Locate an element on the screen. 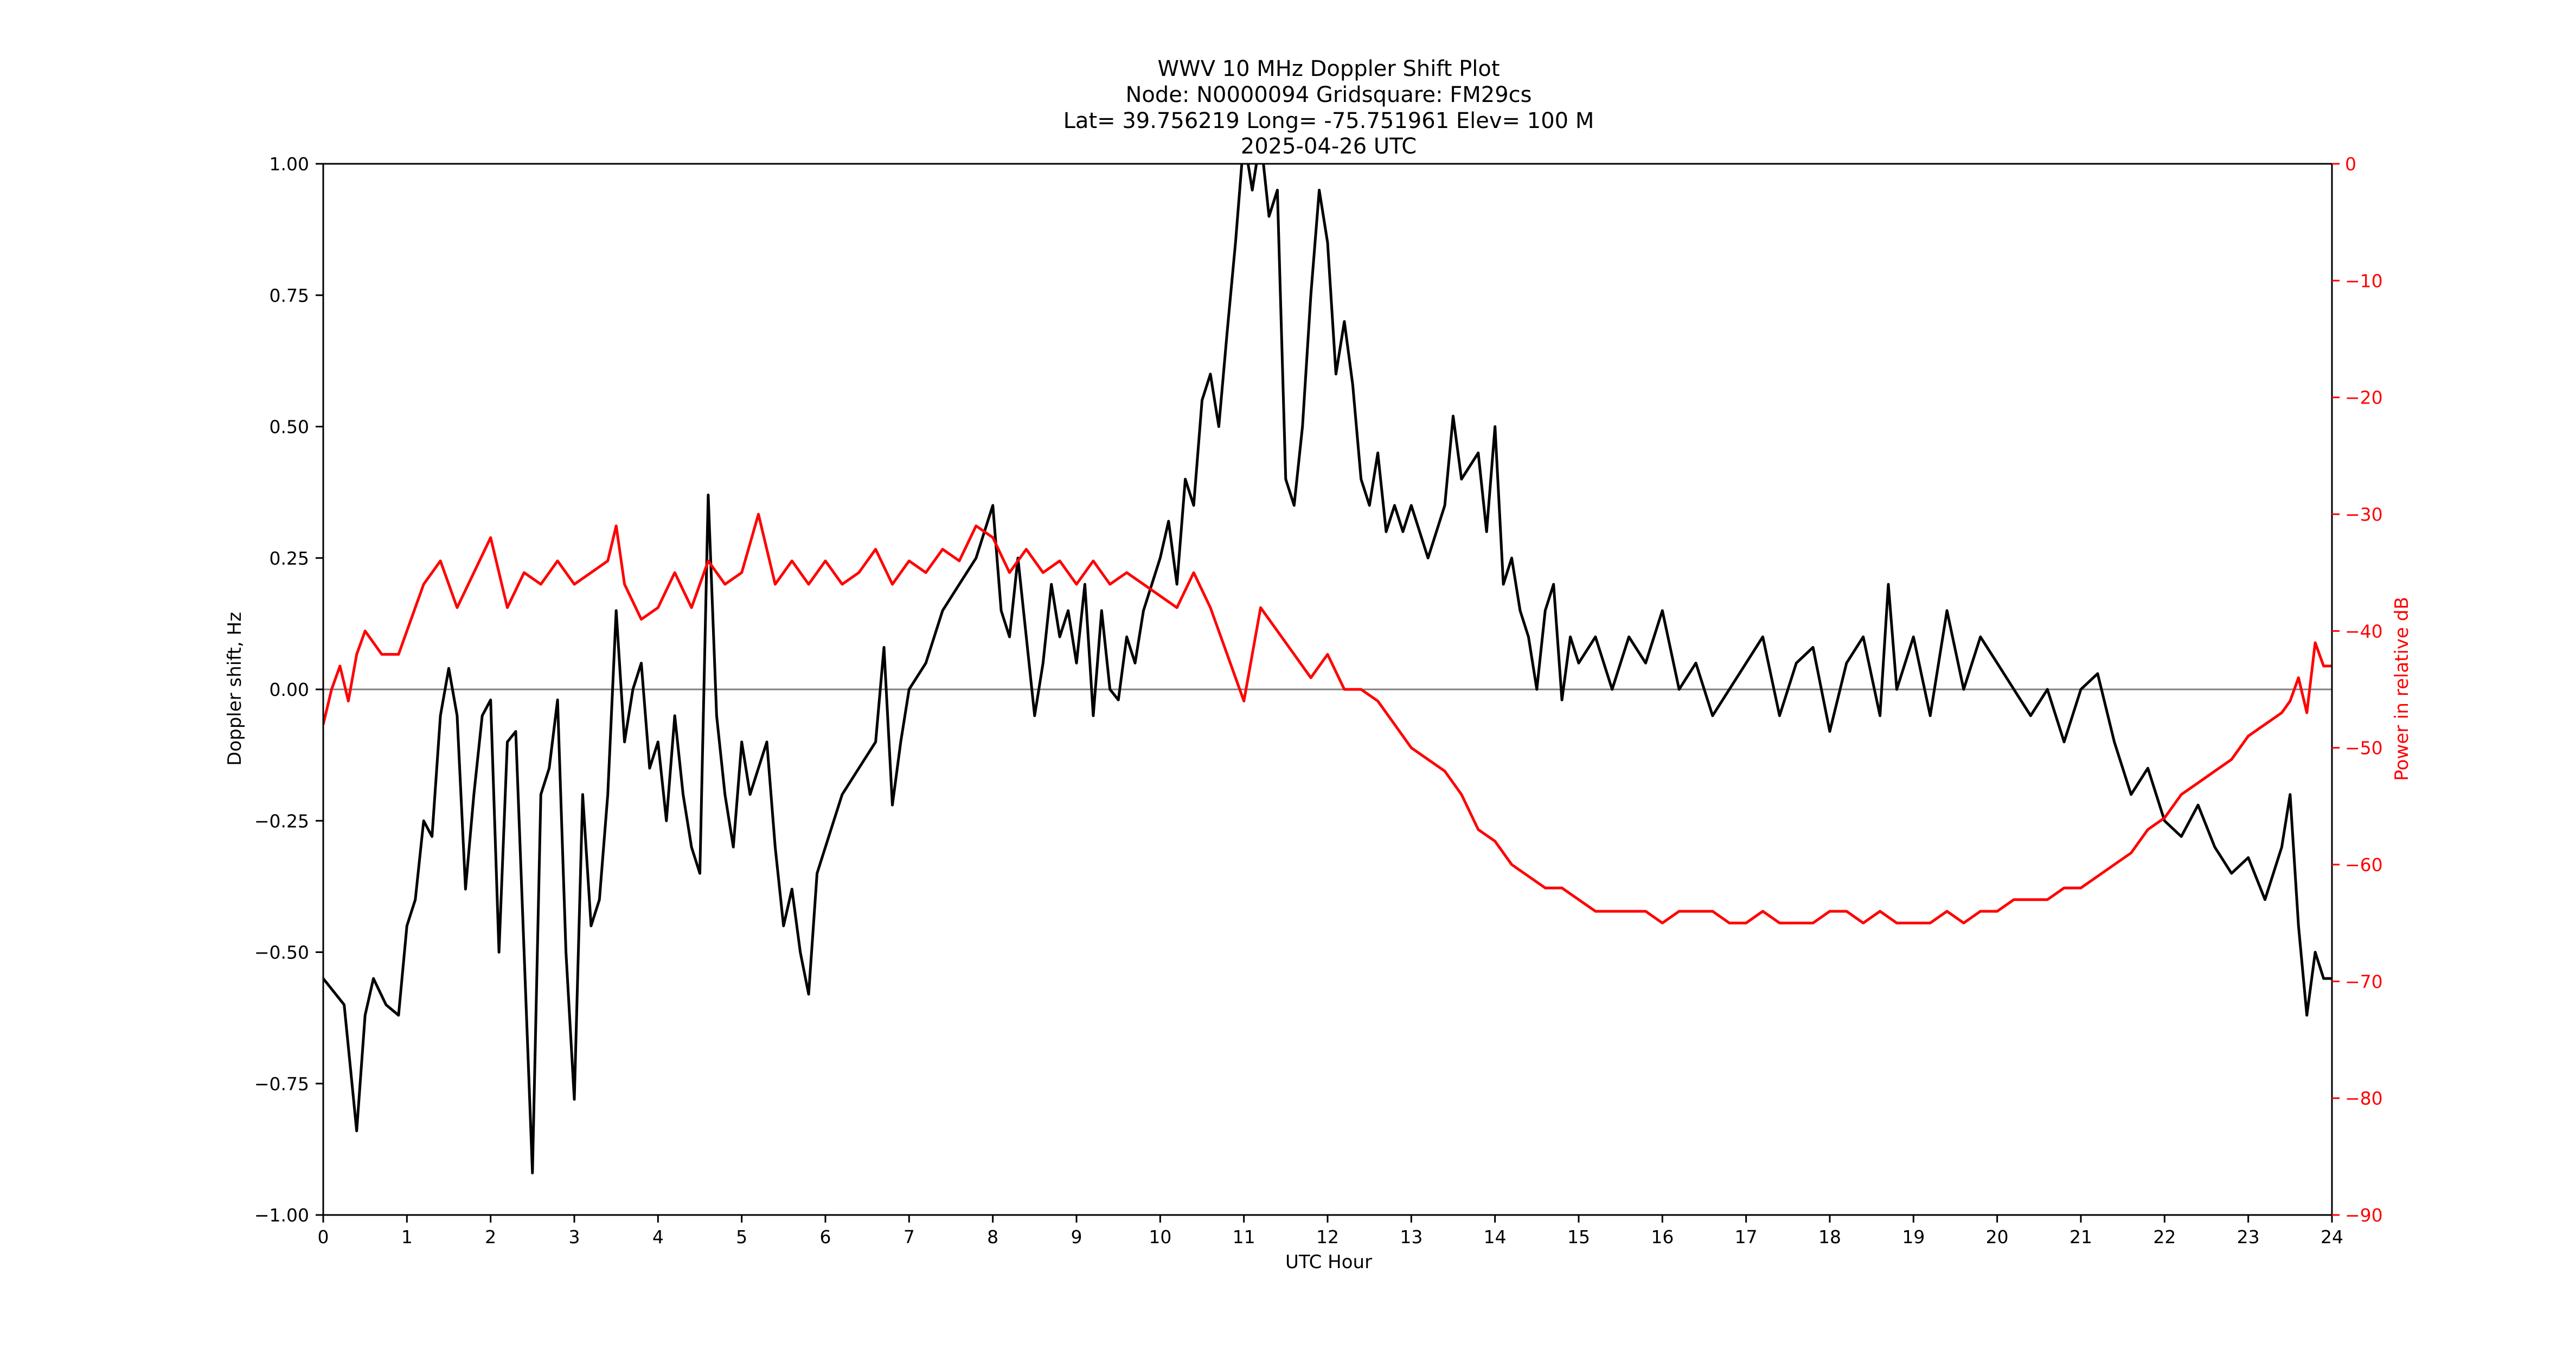 This screenshot has width=2576, height=1356. x-tick-label: 22 is located at coordinates (2164, 1237).